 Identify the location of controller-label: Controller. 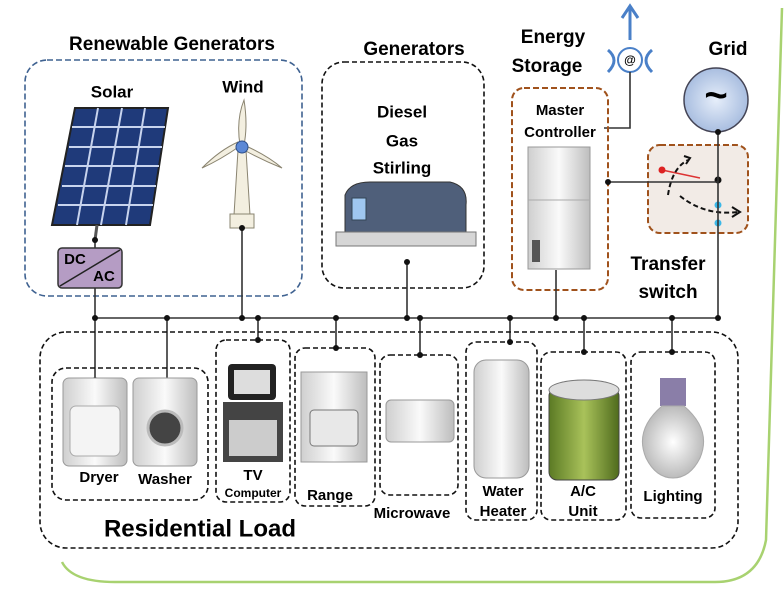
(560, 132).